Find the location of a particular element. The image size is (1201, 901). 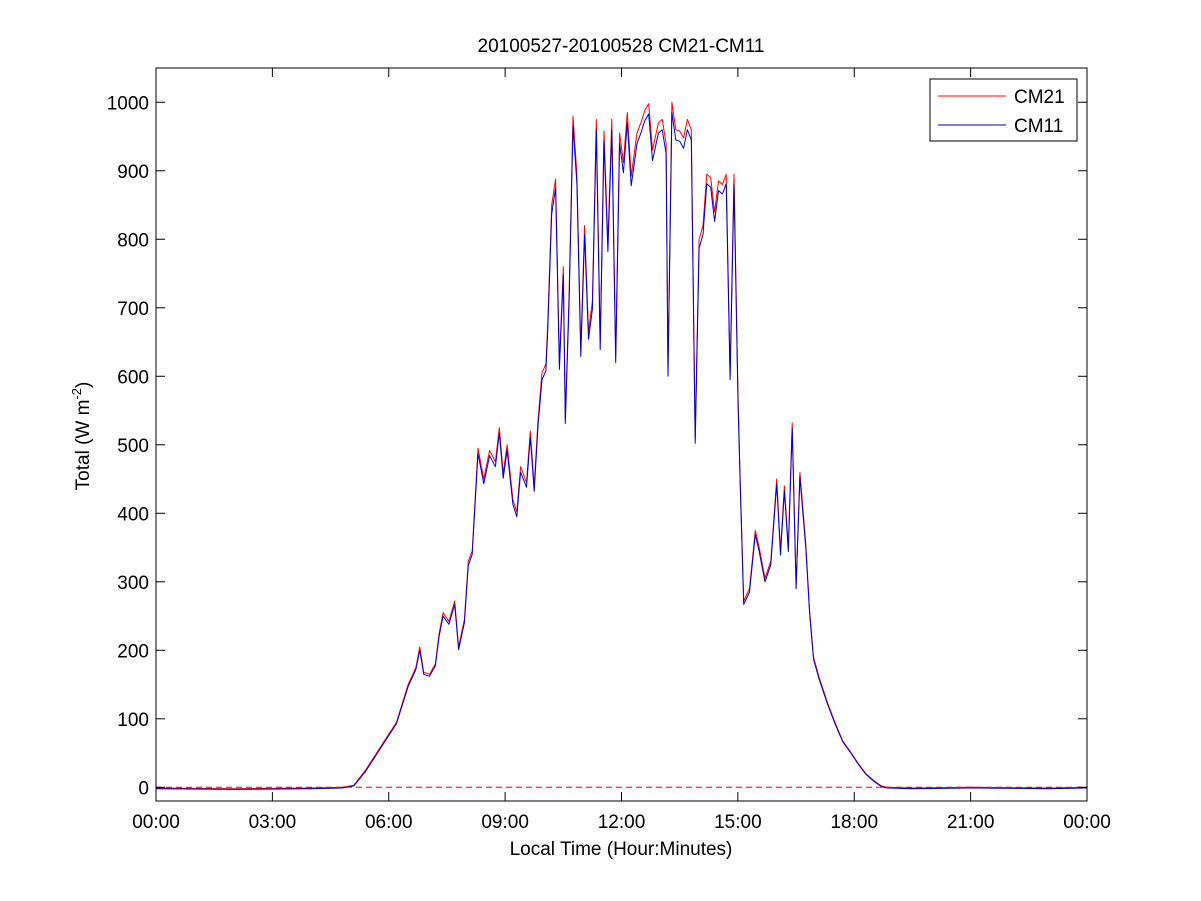

x-tick-label: 03:00 is located at coordinates (273, 822).